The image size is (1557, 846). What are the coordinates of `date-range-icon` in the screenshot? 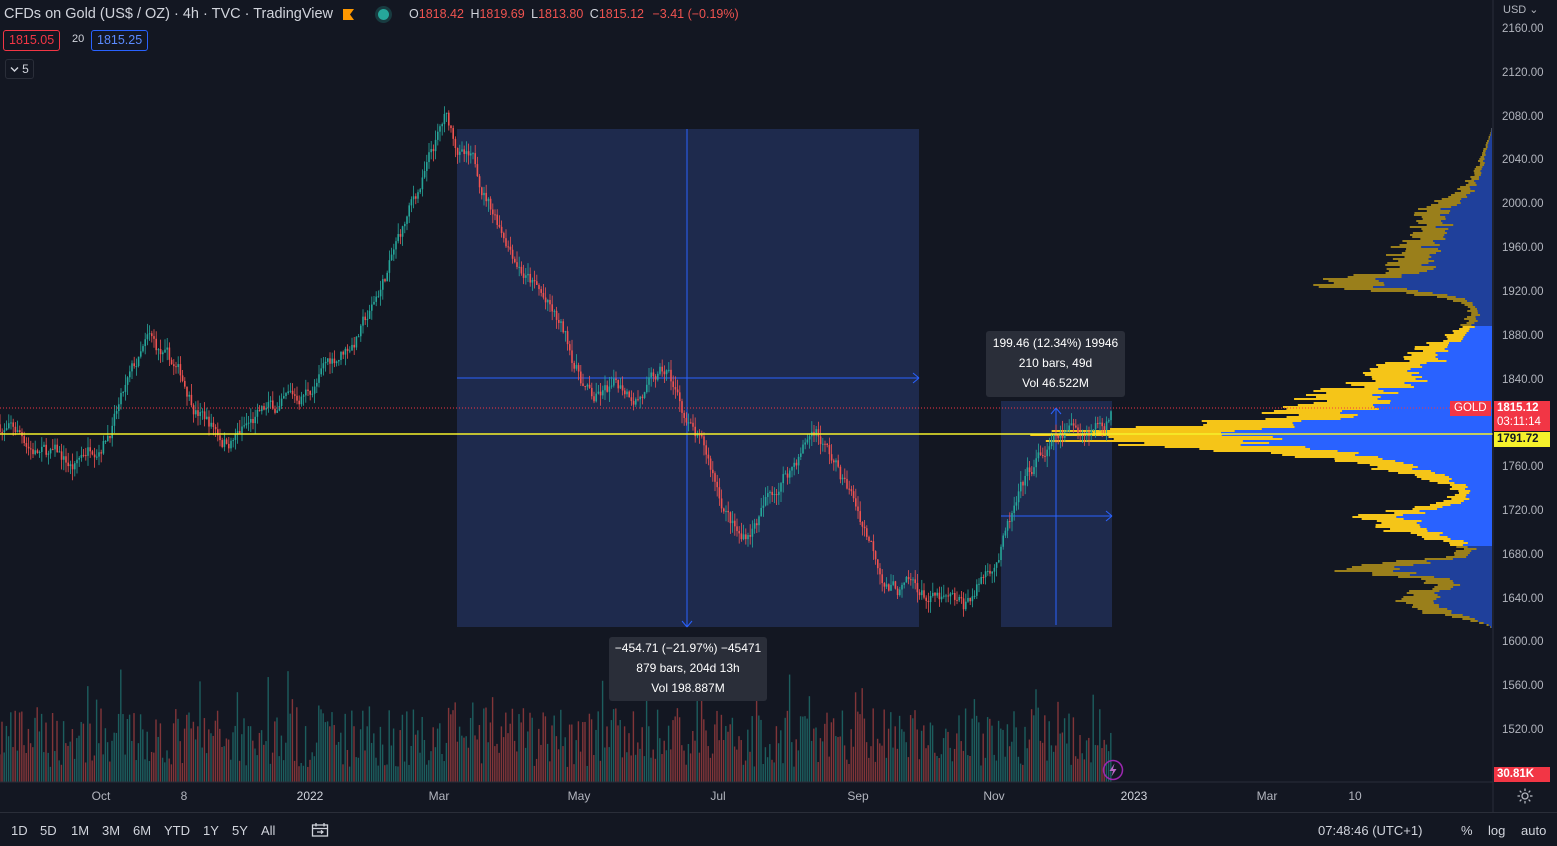 It's located at (320, 831).